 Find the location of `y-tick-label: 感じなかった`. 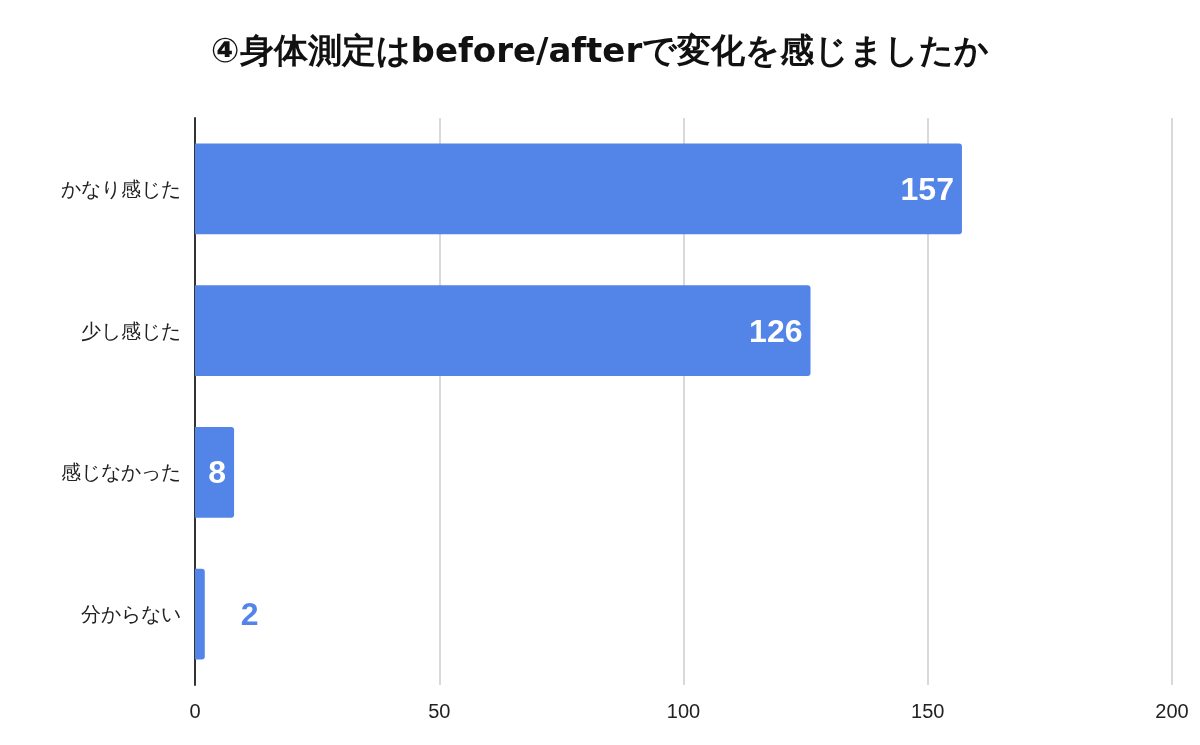

y-tick-label: 感じなかった is located at coordinates (121, 472).